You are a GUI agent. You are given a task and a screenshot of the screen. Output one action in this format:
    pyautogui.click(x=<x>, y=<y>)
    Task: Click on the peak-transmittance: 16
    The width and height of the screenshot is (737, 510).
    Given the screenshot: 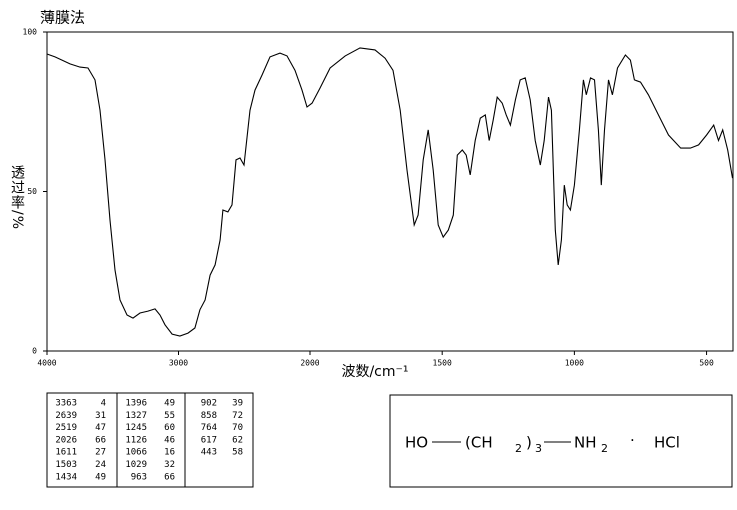 What is the action you would take?
    pyautogui.click(x=169, y=453)
    